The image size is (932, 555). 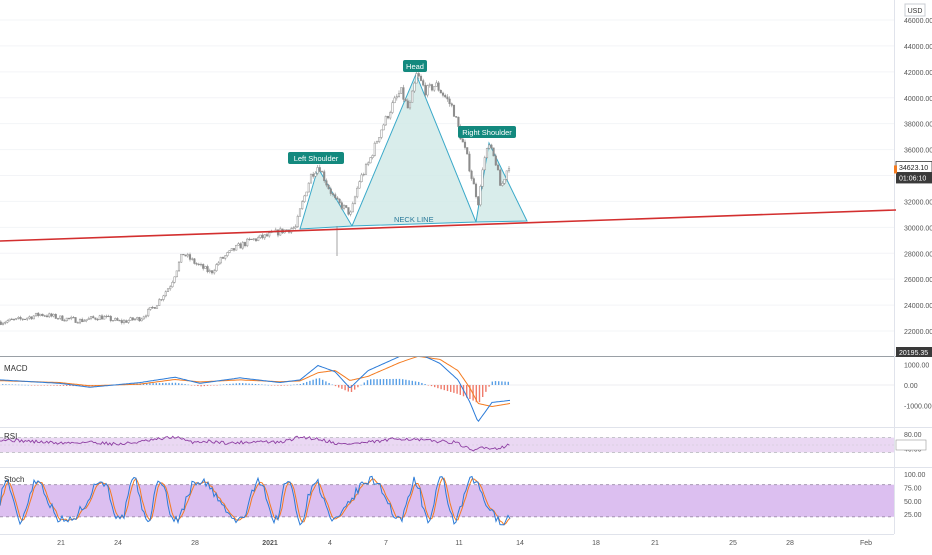 What do you see at coordinates (918, 202) in the screenshot?
I see `price-tick-label: 32000.00` at bounding box center [918, 202].